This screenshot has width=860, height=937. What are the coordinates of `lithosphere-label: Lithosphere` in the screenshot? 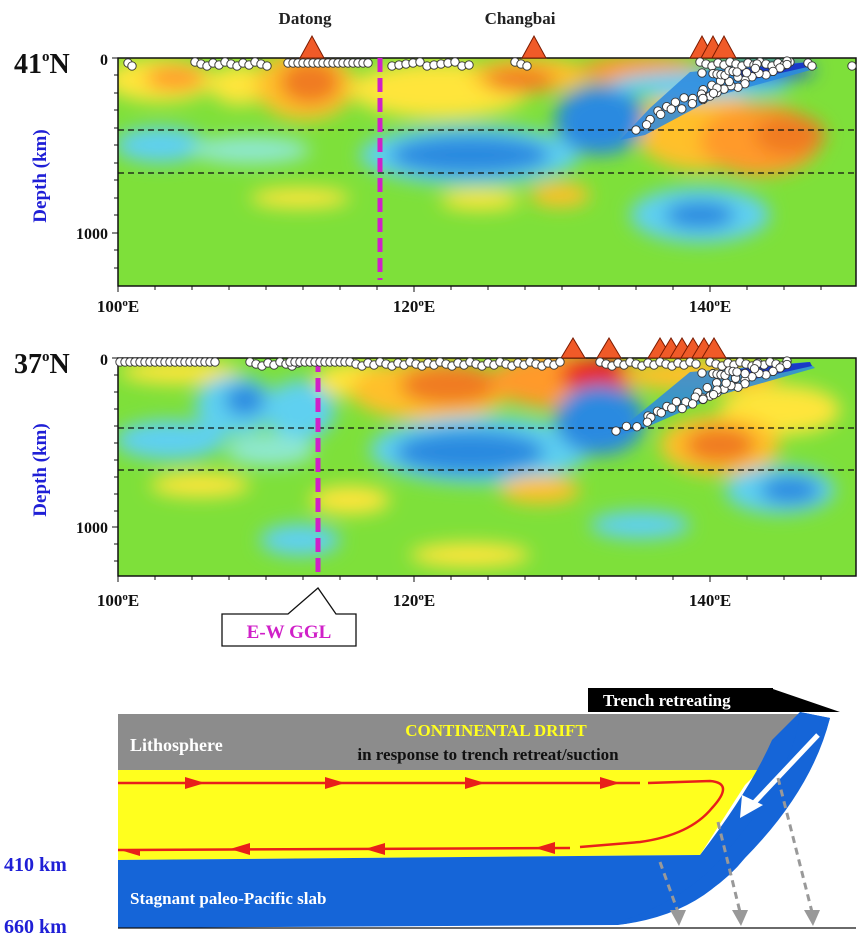 It's located at (176, 745).